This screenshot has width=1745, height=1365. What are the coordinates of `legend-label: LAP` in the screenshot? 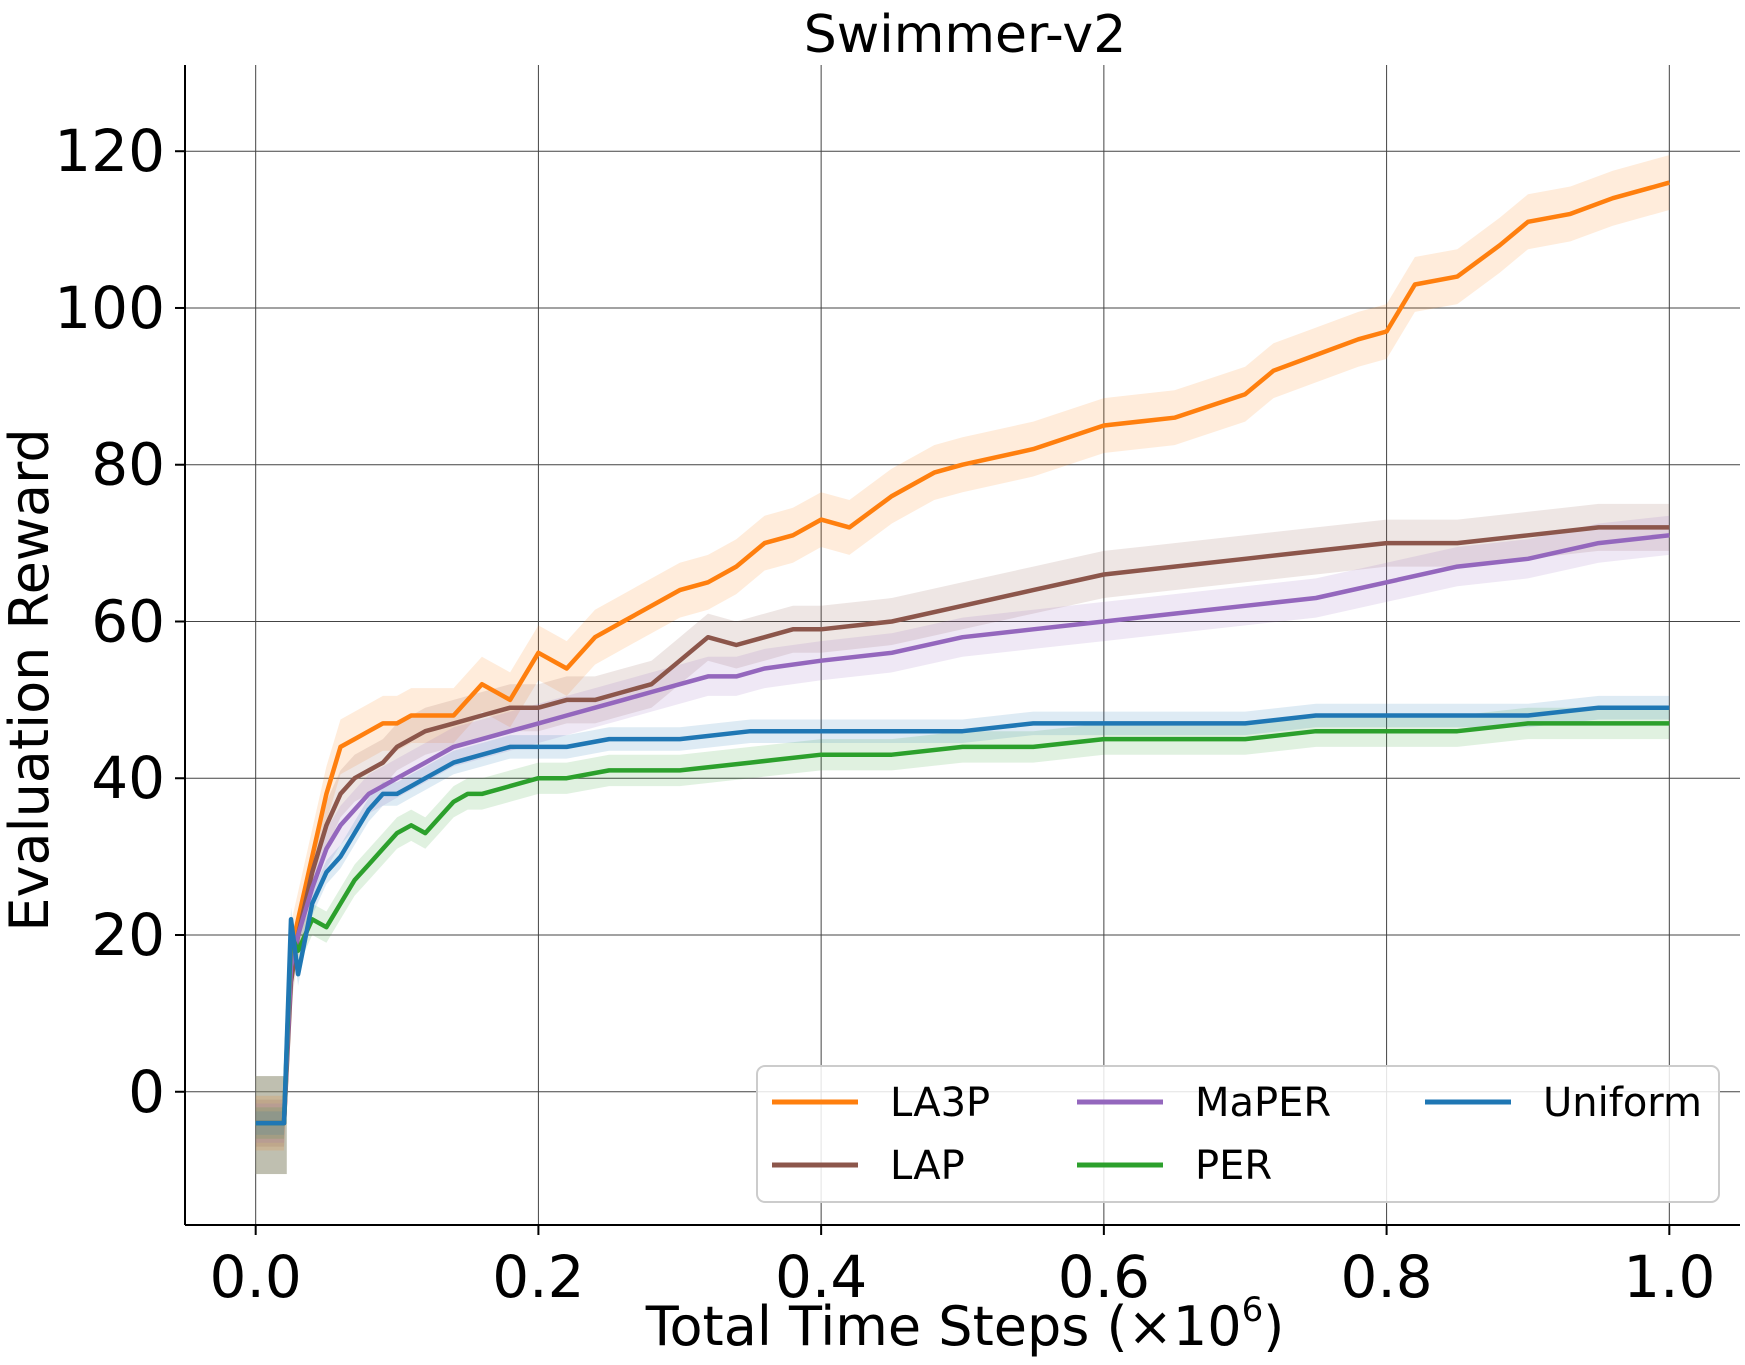 It's located at (927, 1166).